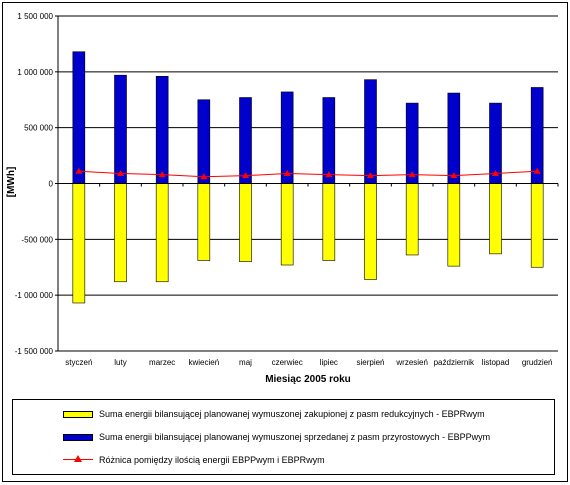 The height and width of the screenshot is (485, 570). Describe the element at coordinates (308, 379) in the screenshot. I see `x-axis-title: Miesiąc 2005 roku` at that location.